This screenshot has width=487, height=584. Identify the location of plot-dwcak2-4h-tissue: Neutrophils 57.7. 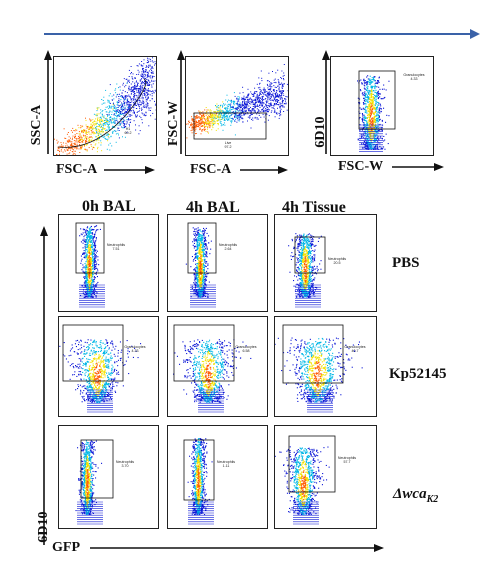
(325, 477).